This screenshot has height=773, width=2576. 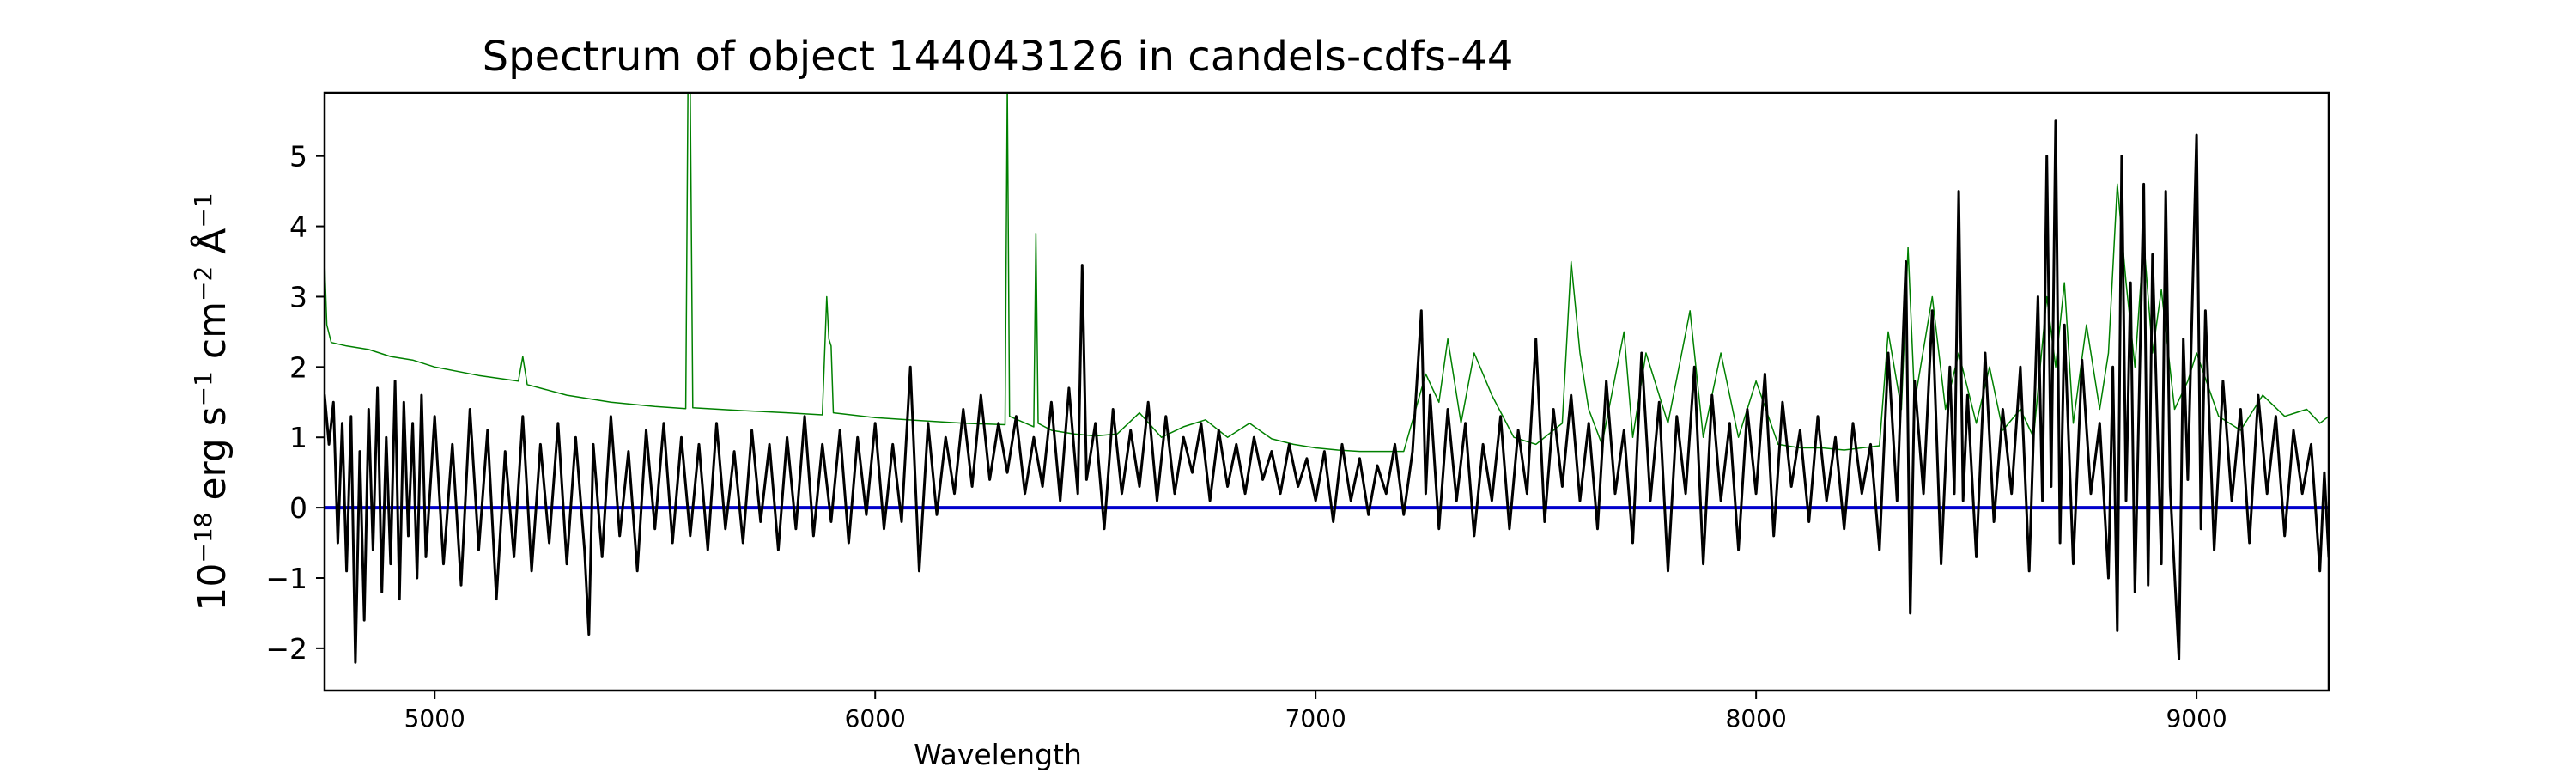 What do you see at coordinates (203, 210) in the screenshot?
I see `ylabel-ang-exp: −1` at bounding box center [203, 210].